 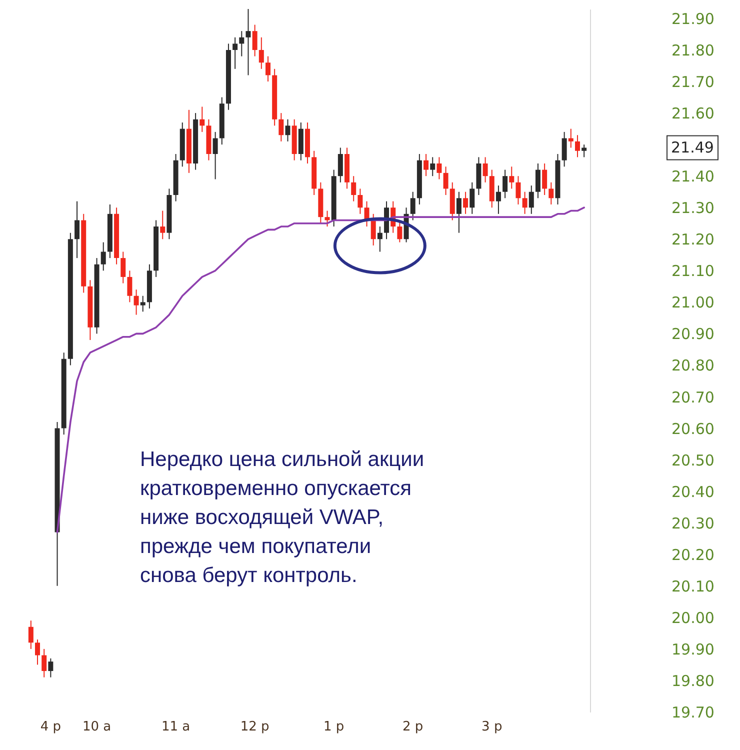 I want to click on y-tick-label: 19.70, so click(x=693, y=713).